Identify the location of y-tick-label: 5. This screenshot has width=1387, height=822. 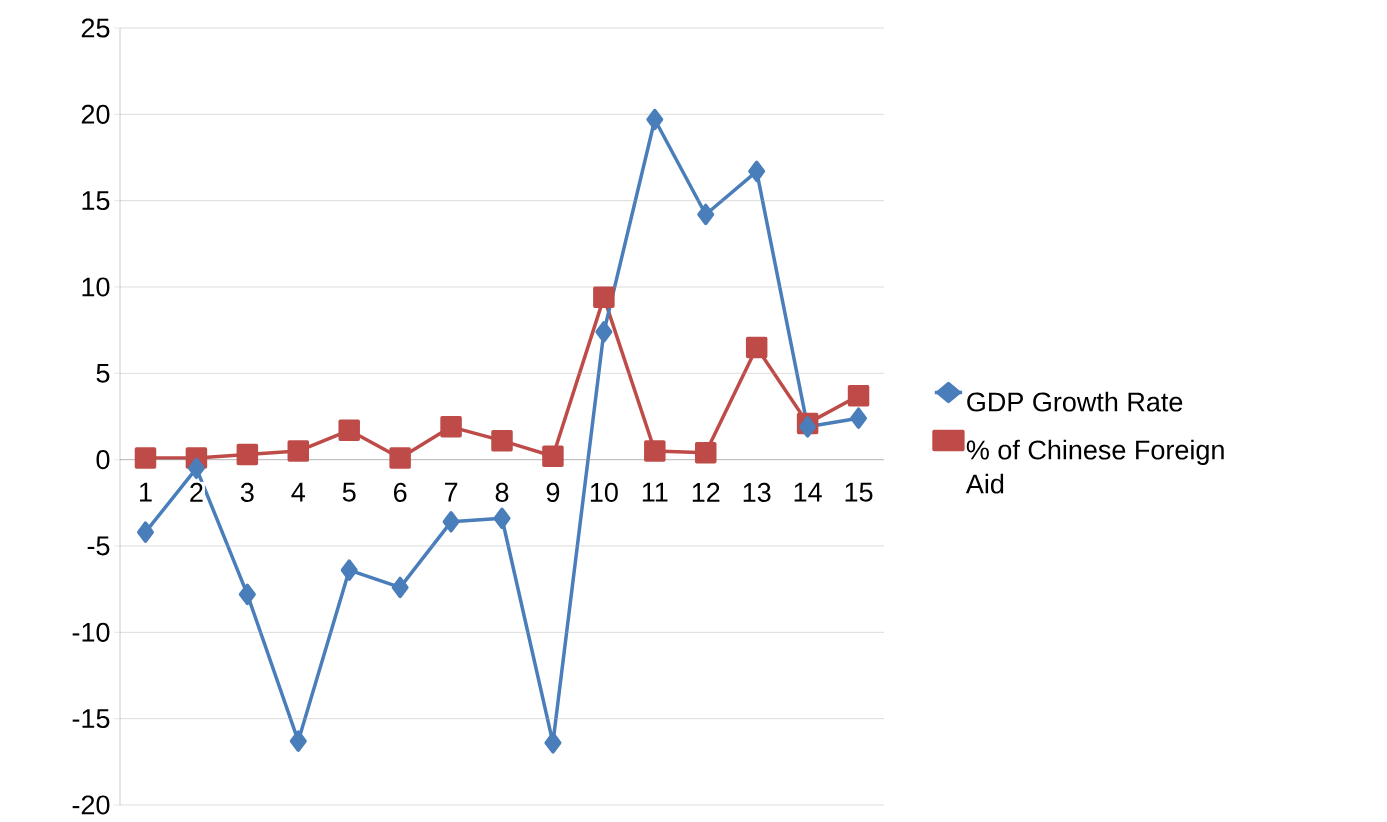
(103, 373).